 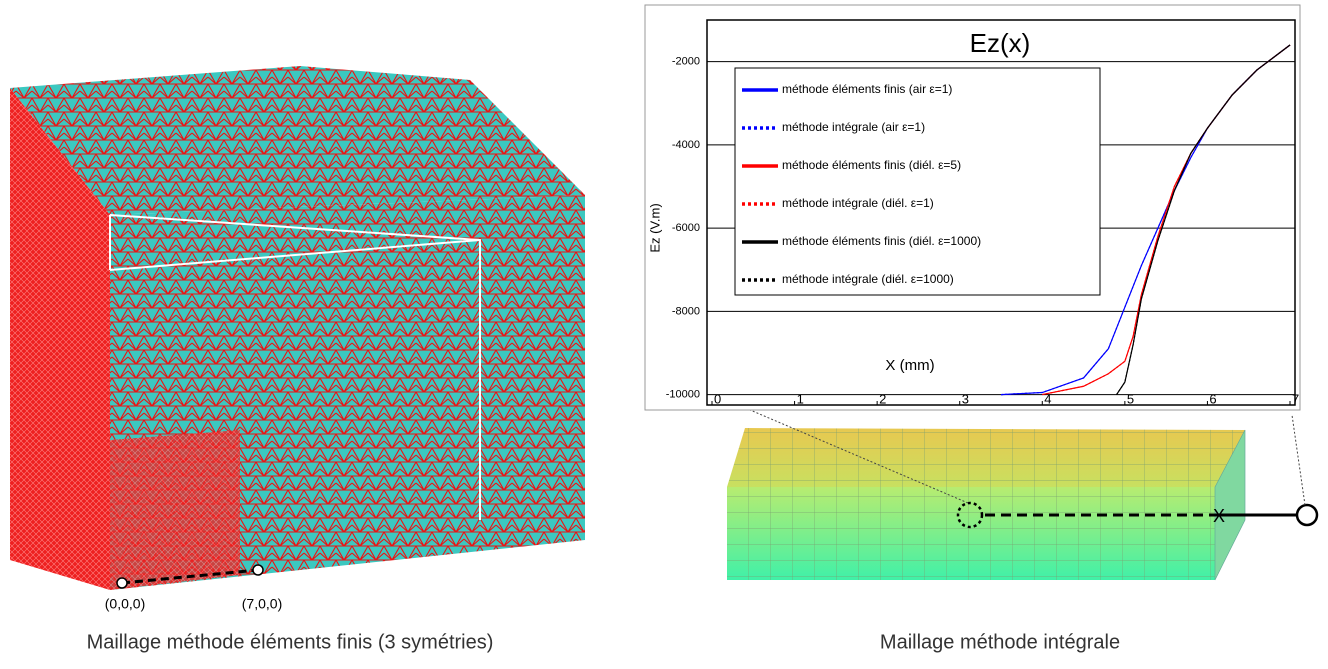 What do you see at coordinates (125, 604) in the screenshot?
I see `origin-label: (0,0,0)` at bounding box center [125, 604].